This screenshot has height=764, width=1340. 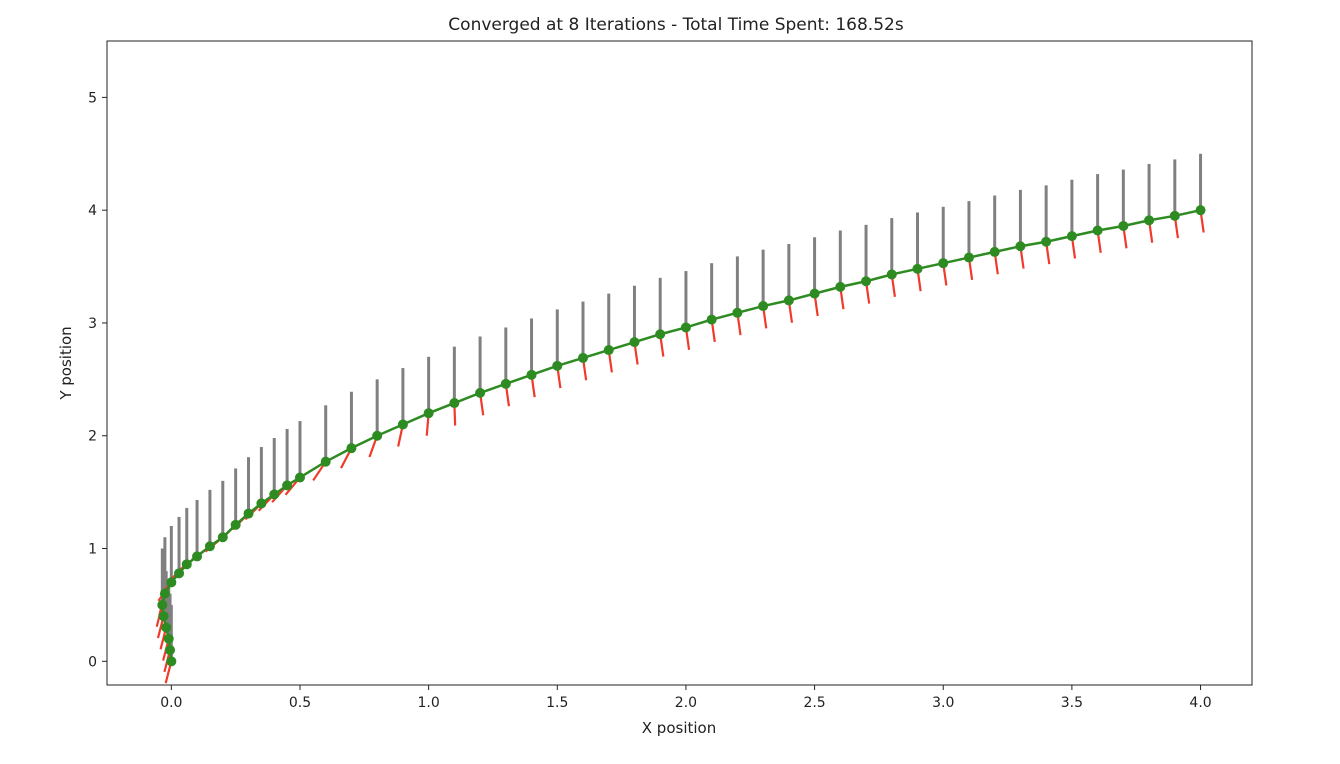 What do you see at coordinates (300, 703) in the screenshot?
I see `x-tick-label: 0.5` at bounding box center [300, 703].